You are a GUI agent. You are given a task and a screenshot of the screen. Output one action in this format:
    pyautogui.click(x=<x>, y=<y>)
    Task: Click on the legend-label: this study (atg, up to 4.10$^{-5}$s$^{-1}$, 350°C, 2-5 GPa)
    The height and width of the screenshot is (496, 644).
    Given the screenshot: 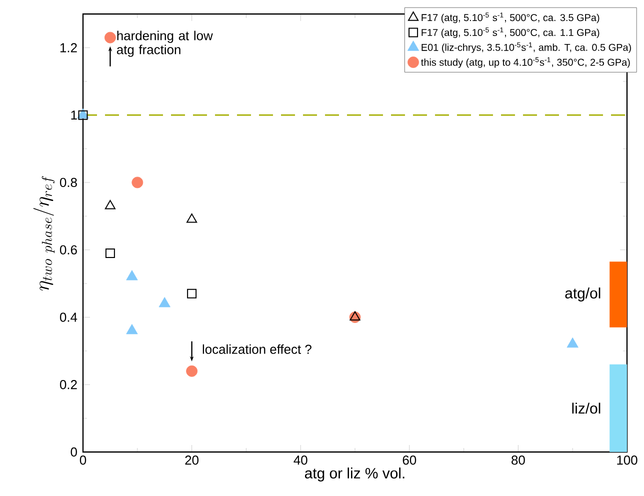 What is the action you would take?
    pyautogui.click(x=525, y=62)
    